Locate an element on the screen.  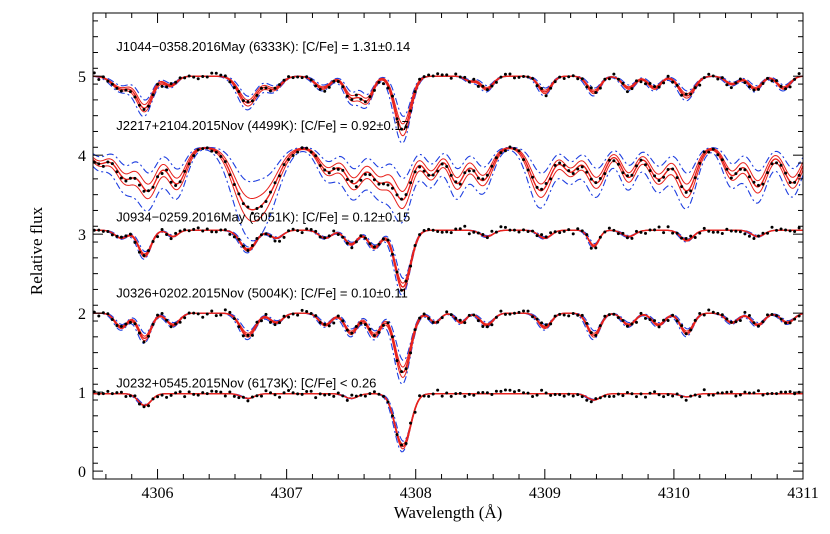
x-axis-label: Wavelength (Å) is located at coordinates (448, 512).